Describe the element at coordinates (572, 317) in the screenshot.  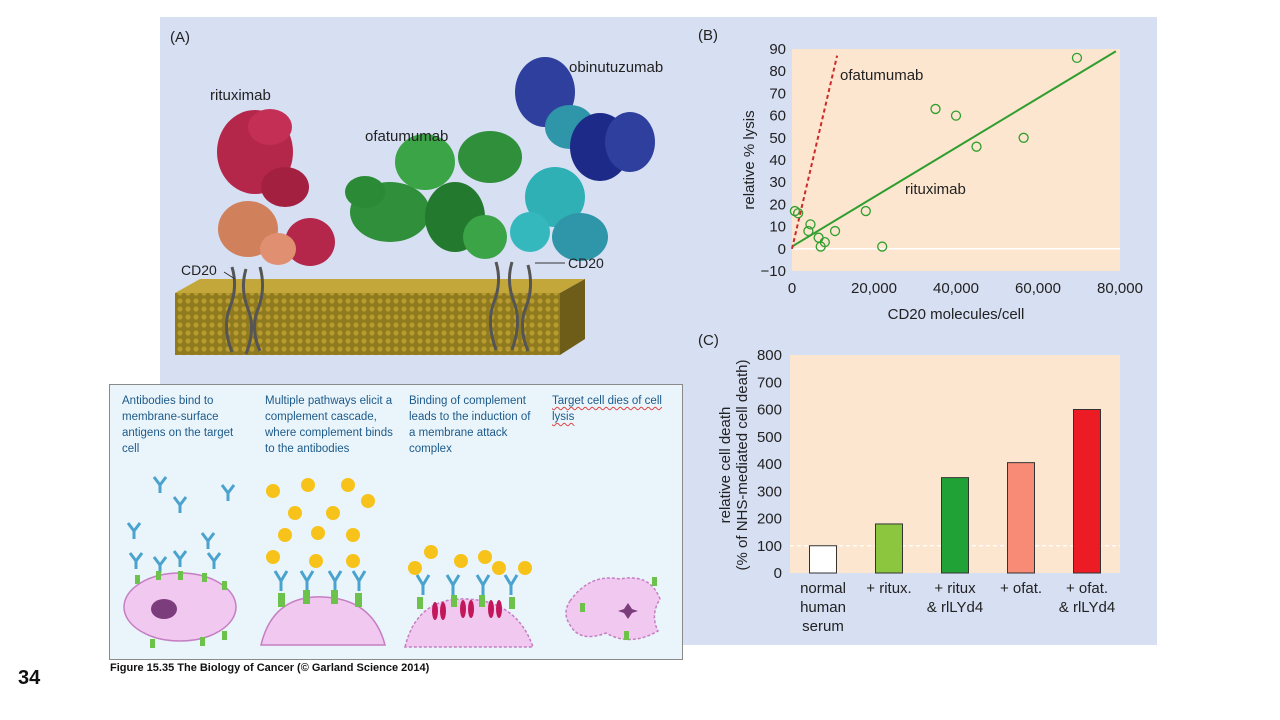
I see `membrane-side` at that location.